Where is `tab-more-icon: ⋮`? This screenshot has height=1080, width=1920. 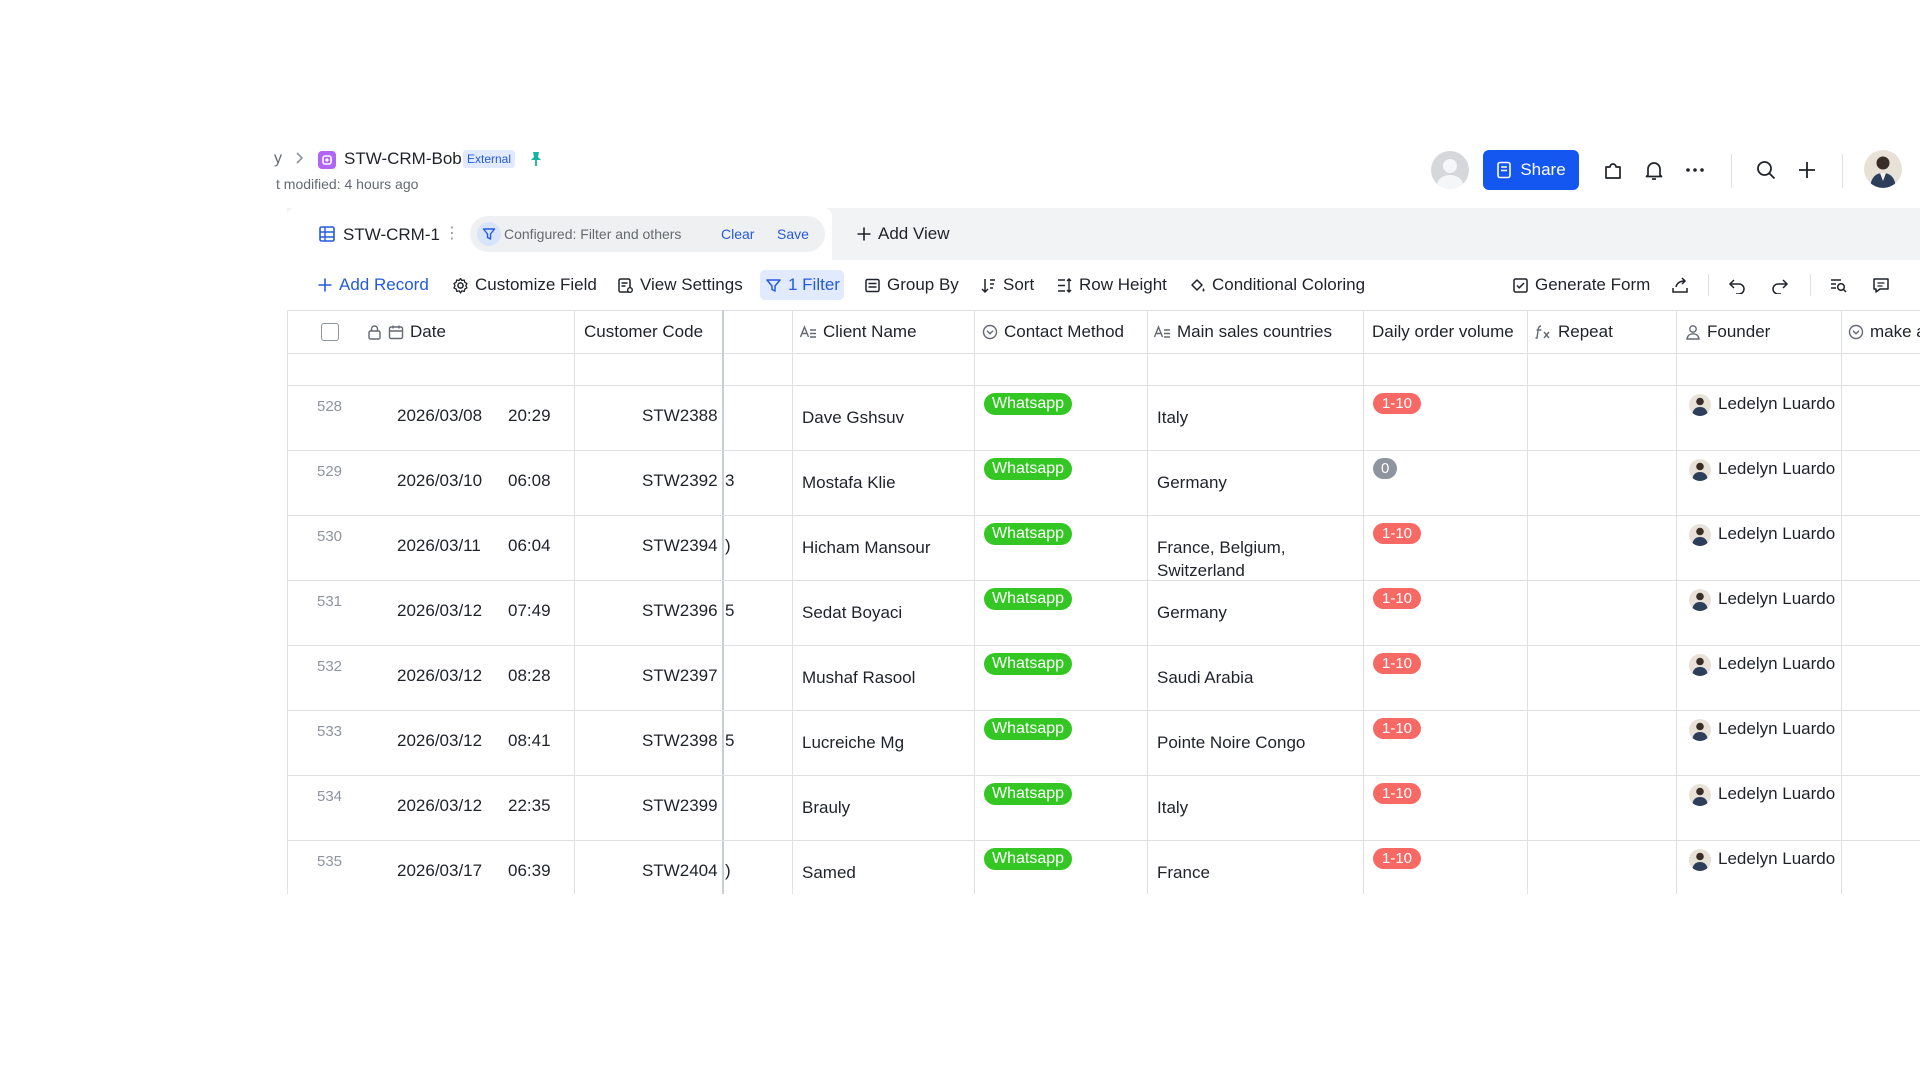
tab-more-icon: ⋮ is located at coordinates (452, 233).